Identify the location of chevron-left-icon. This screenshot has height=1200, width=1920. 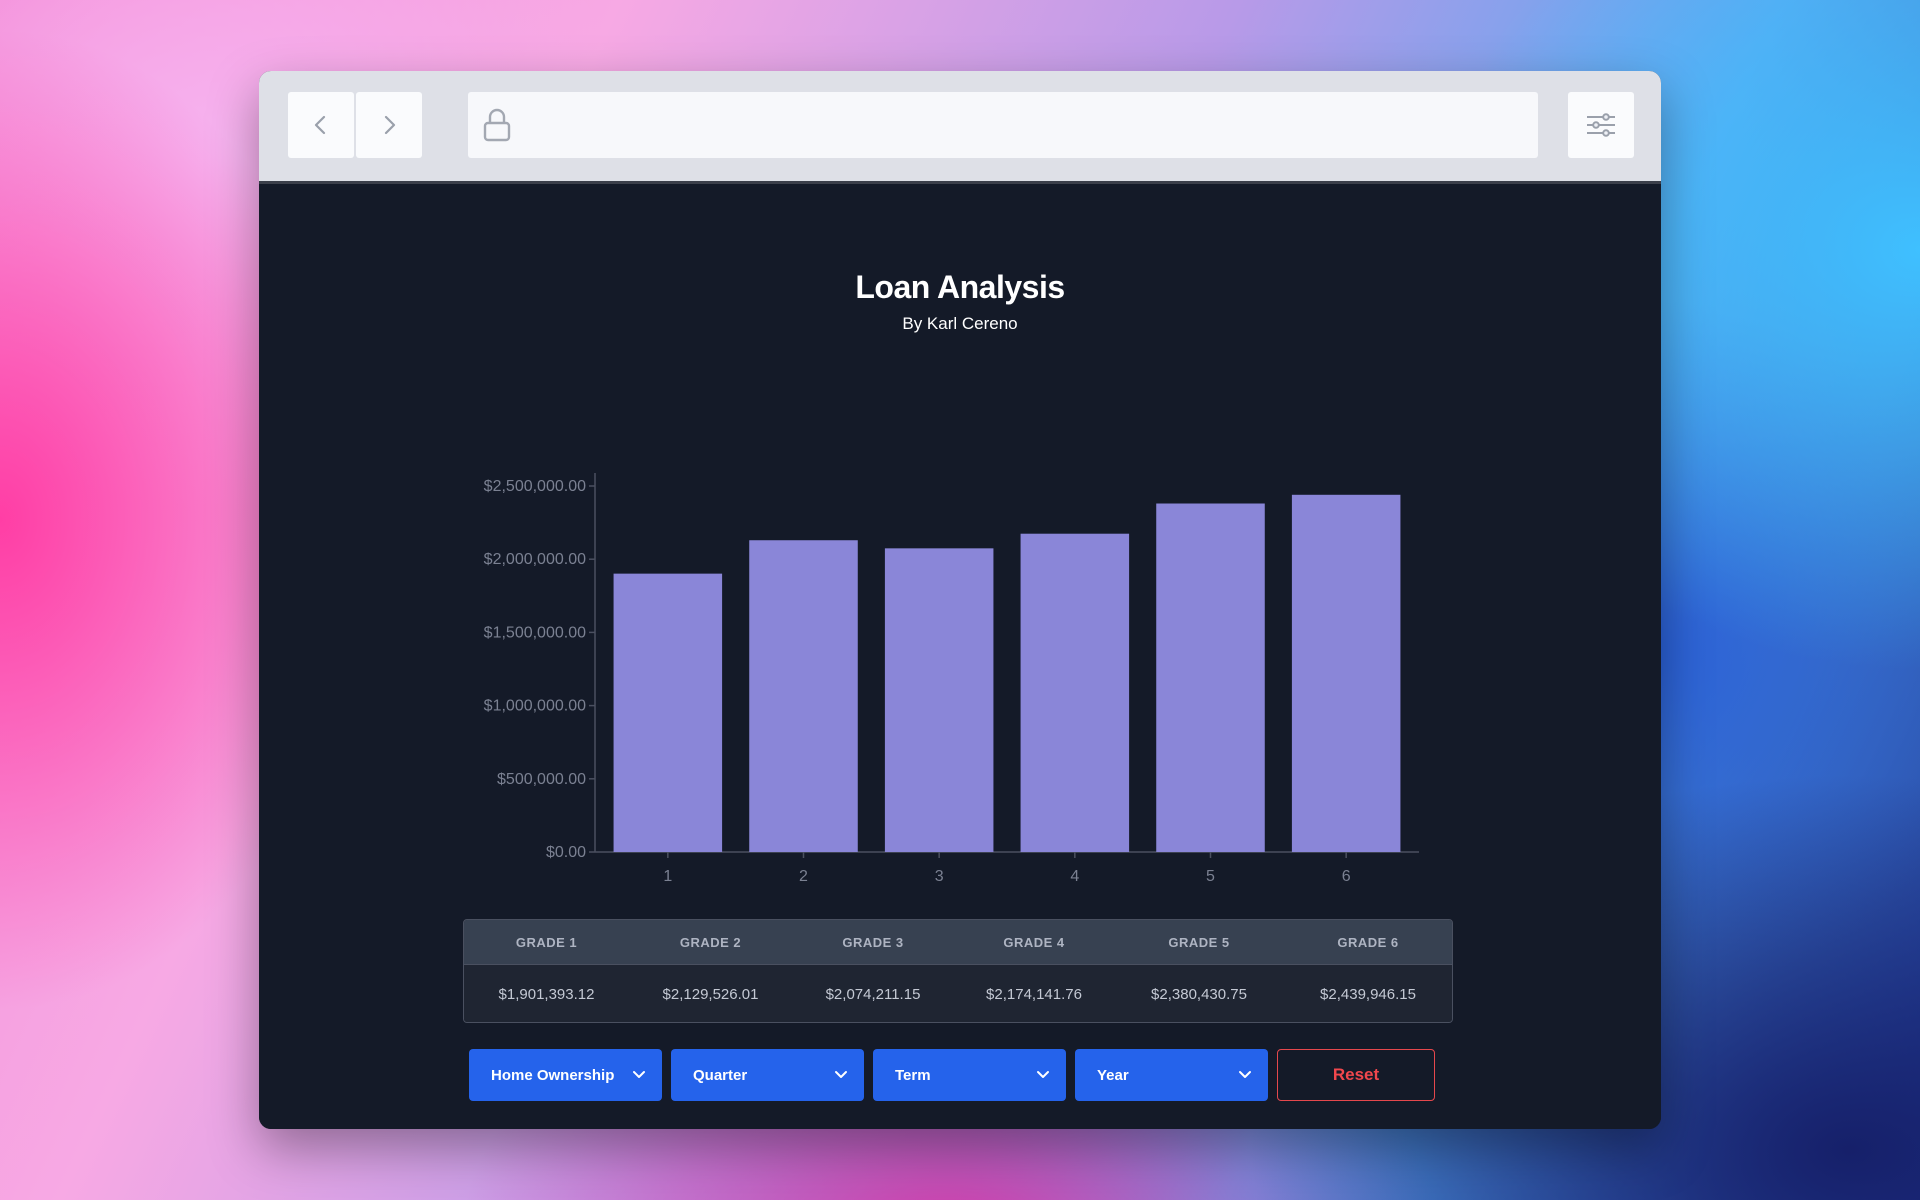
(320, 125).